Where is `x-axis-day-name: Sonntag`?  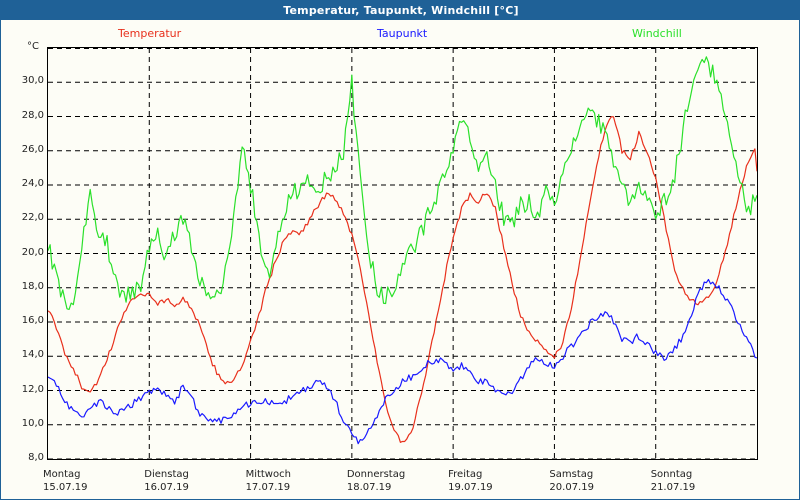 x-axis-day-name: Sonntag is located at coordinates (671, 474).